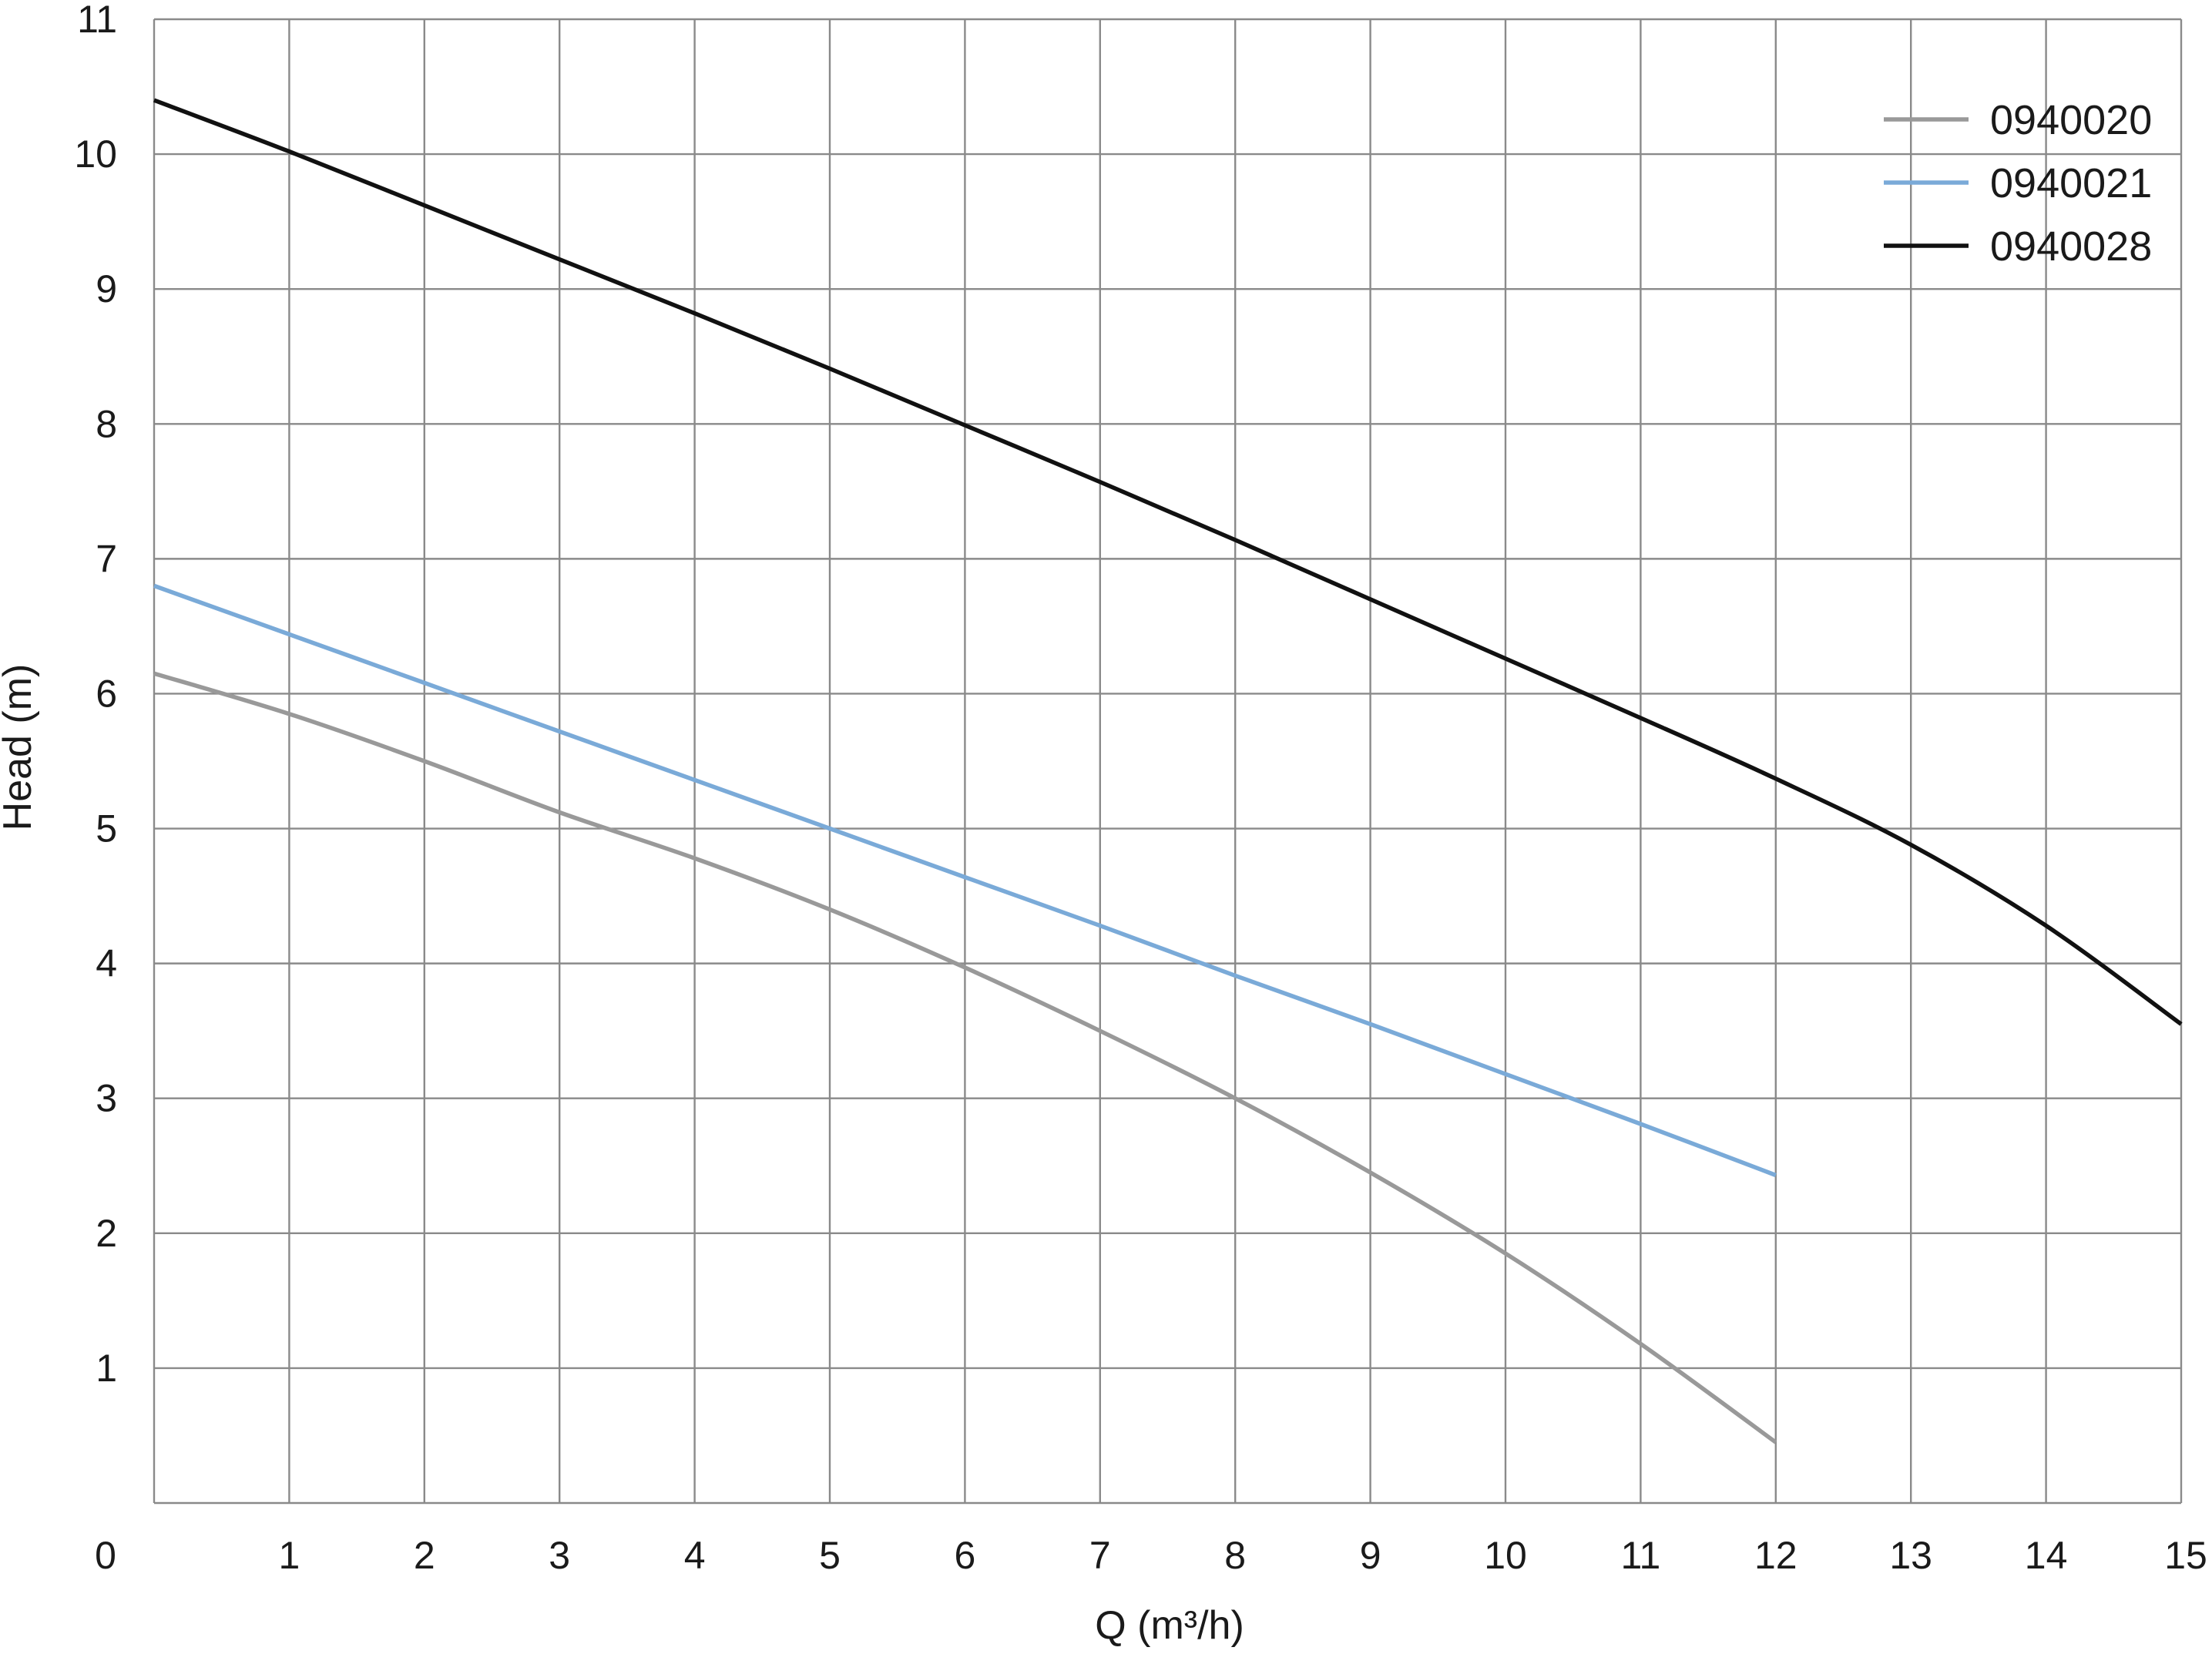 This screenshot has width=2212, height=1654. I want to click on y-tick-labels: 1 2 3 4 5 6 7 8 9 10 11, so click(95, 695).